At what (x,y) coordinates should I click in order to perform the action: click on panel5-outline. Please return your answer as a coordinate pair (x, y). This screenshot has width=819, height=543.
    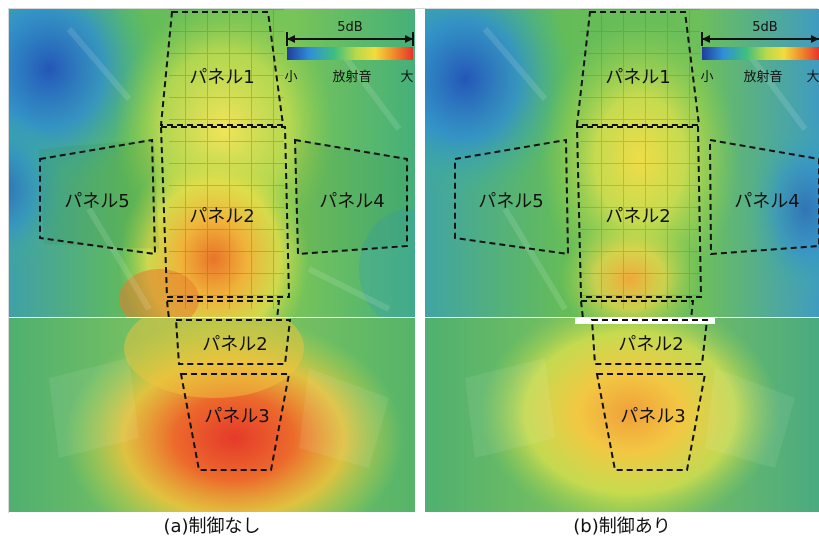
    Looking at the image, I should click on (98, 197).